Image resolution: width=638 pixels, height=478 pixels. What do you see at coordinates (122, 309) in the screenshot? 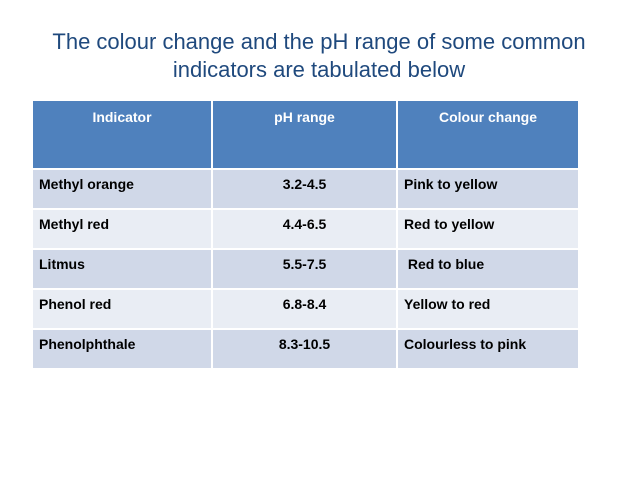
I see `indicator-name: Phenol red` at bounding box center [122, 309].